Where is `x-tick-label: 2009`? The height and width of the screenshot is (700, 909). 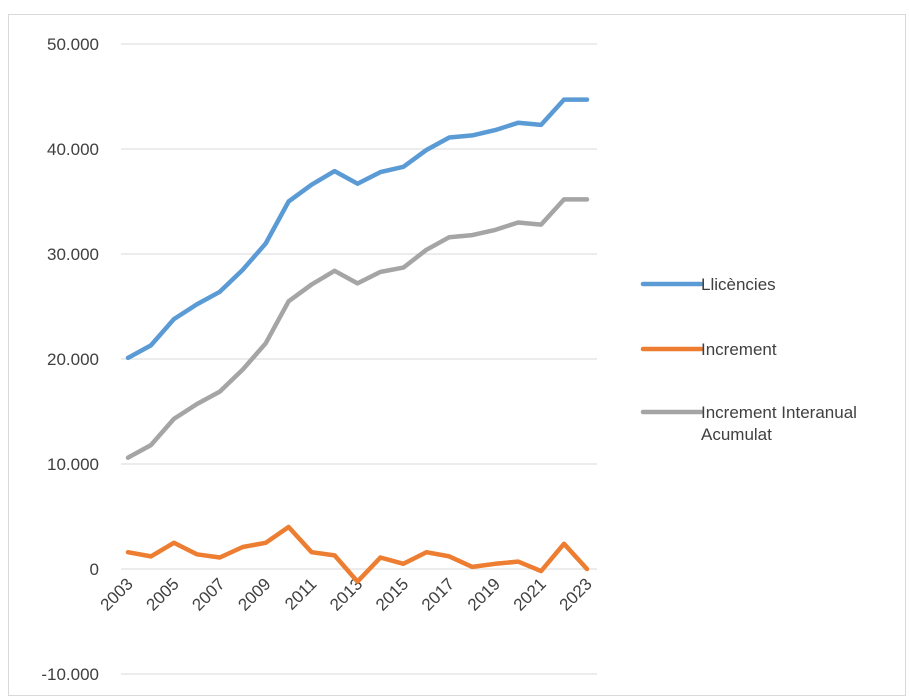
x-tick-label: 2009 is located at coordinates (254, 594).